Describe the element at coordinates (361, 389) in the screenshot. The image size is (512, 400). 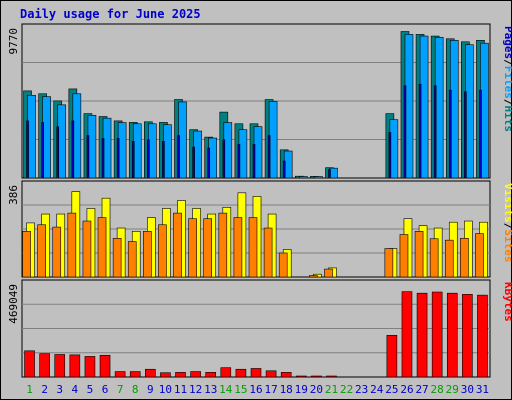
I see `x-tick-label: 23` at that location.